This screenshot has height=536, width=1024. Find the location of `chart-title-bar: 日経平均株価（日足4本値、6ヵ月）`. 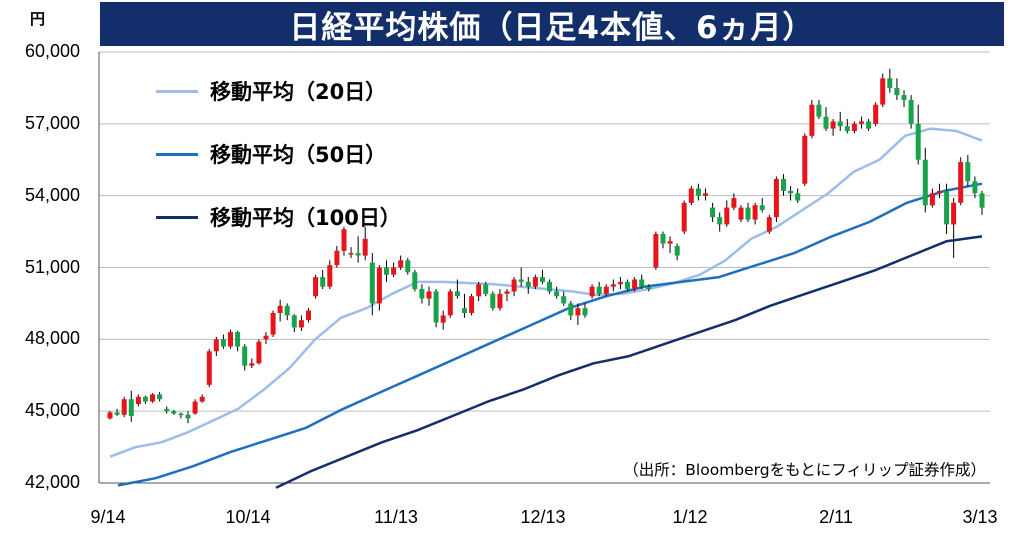

chart-title-bar: 日経平均株価（日足4本値、6ヵ月） is located at coordinates (552, 24).